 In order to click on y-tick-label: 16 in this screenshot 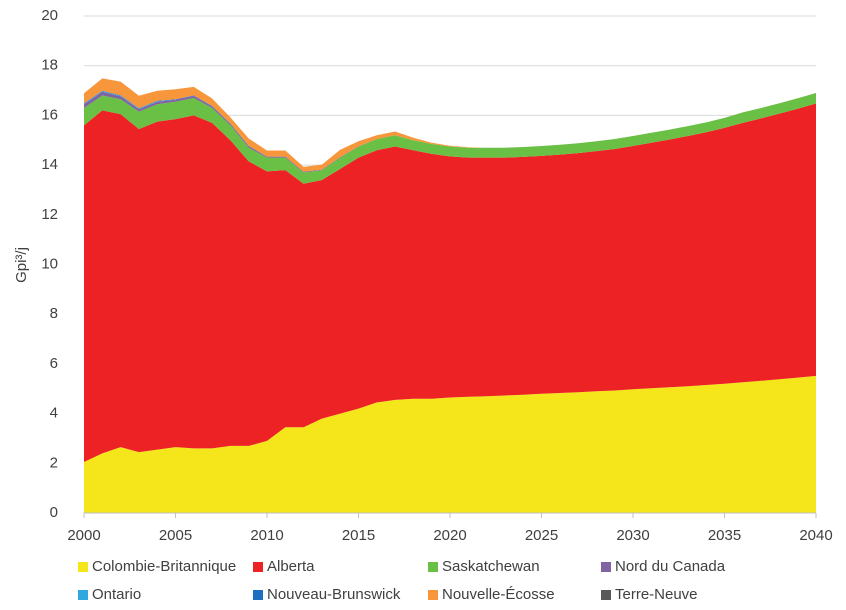, I will do `click(49, 114)`.